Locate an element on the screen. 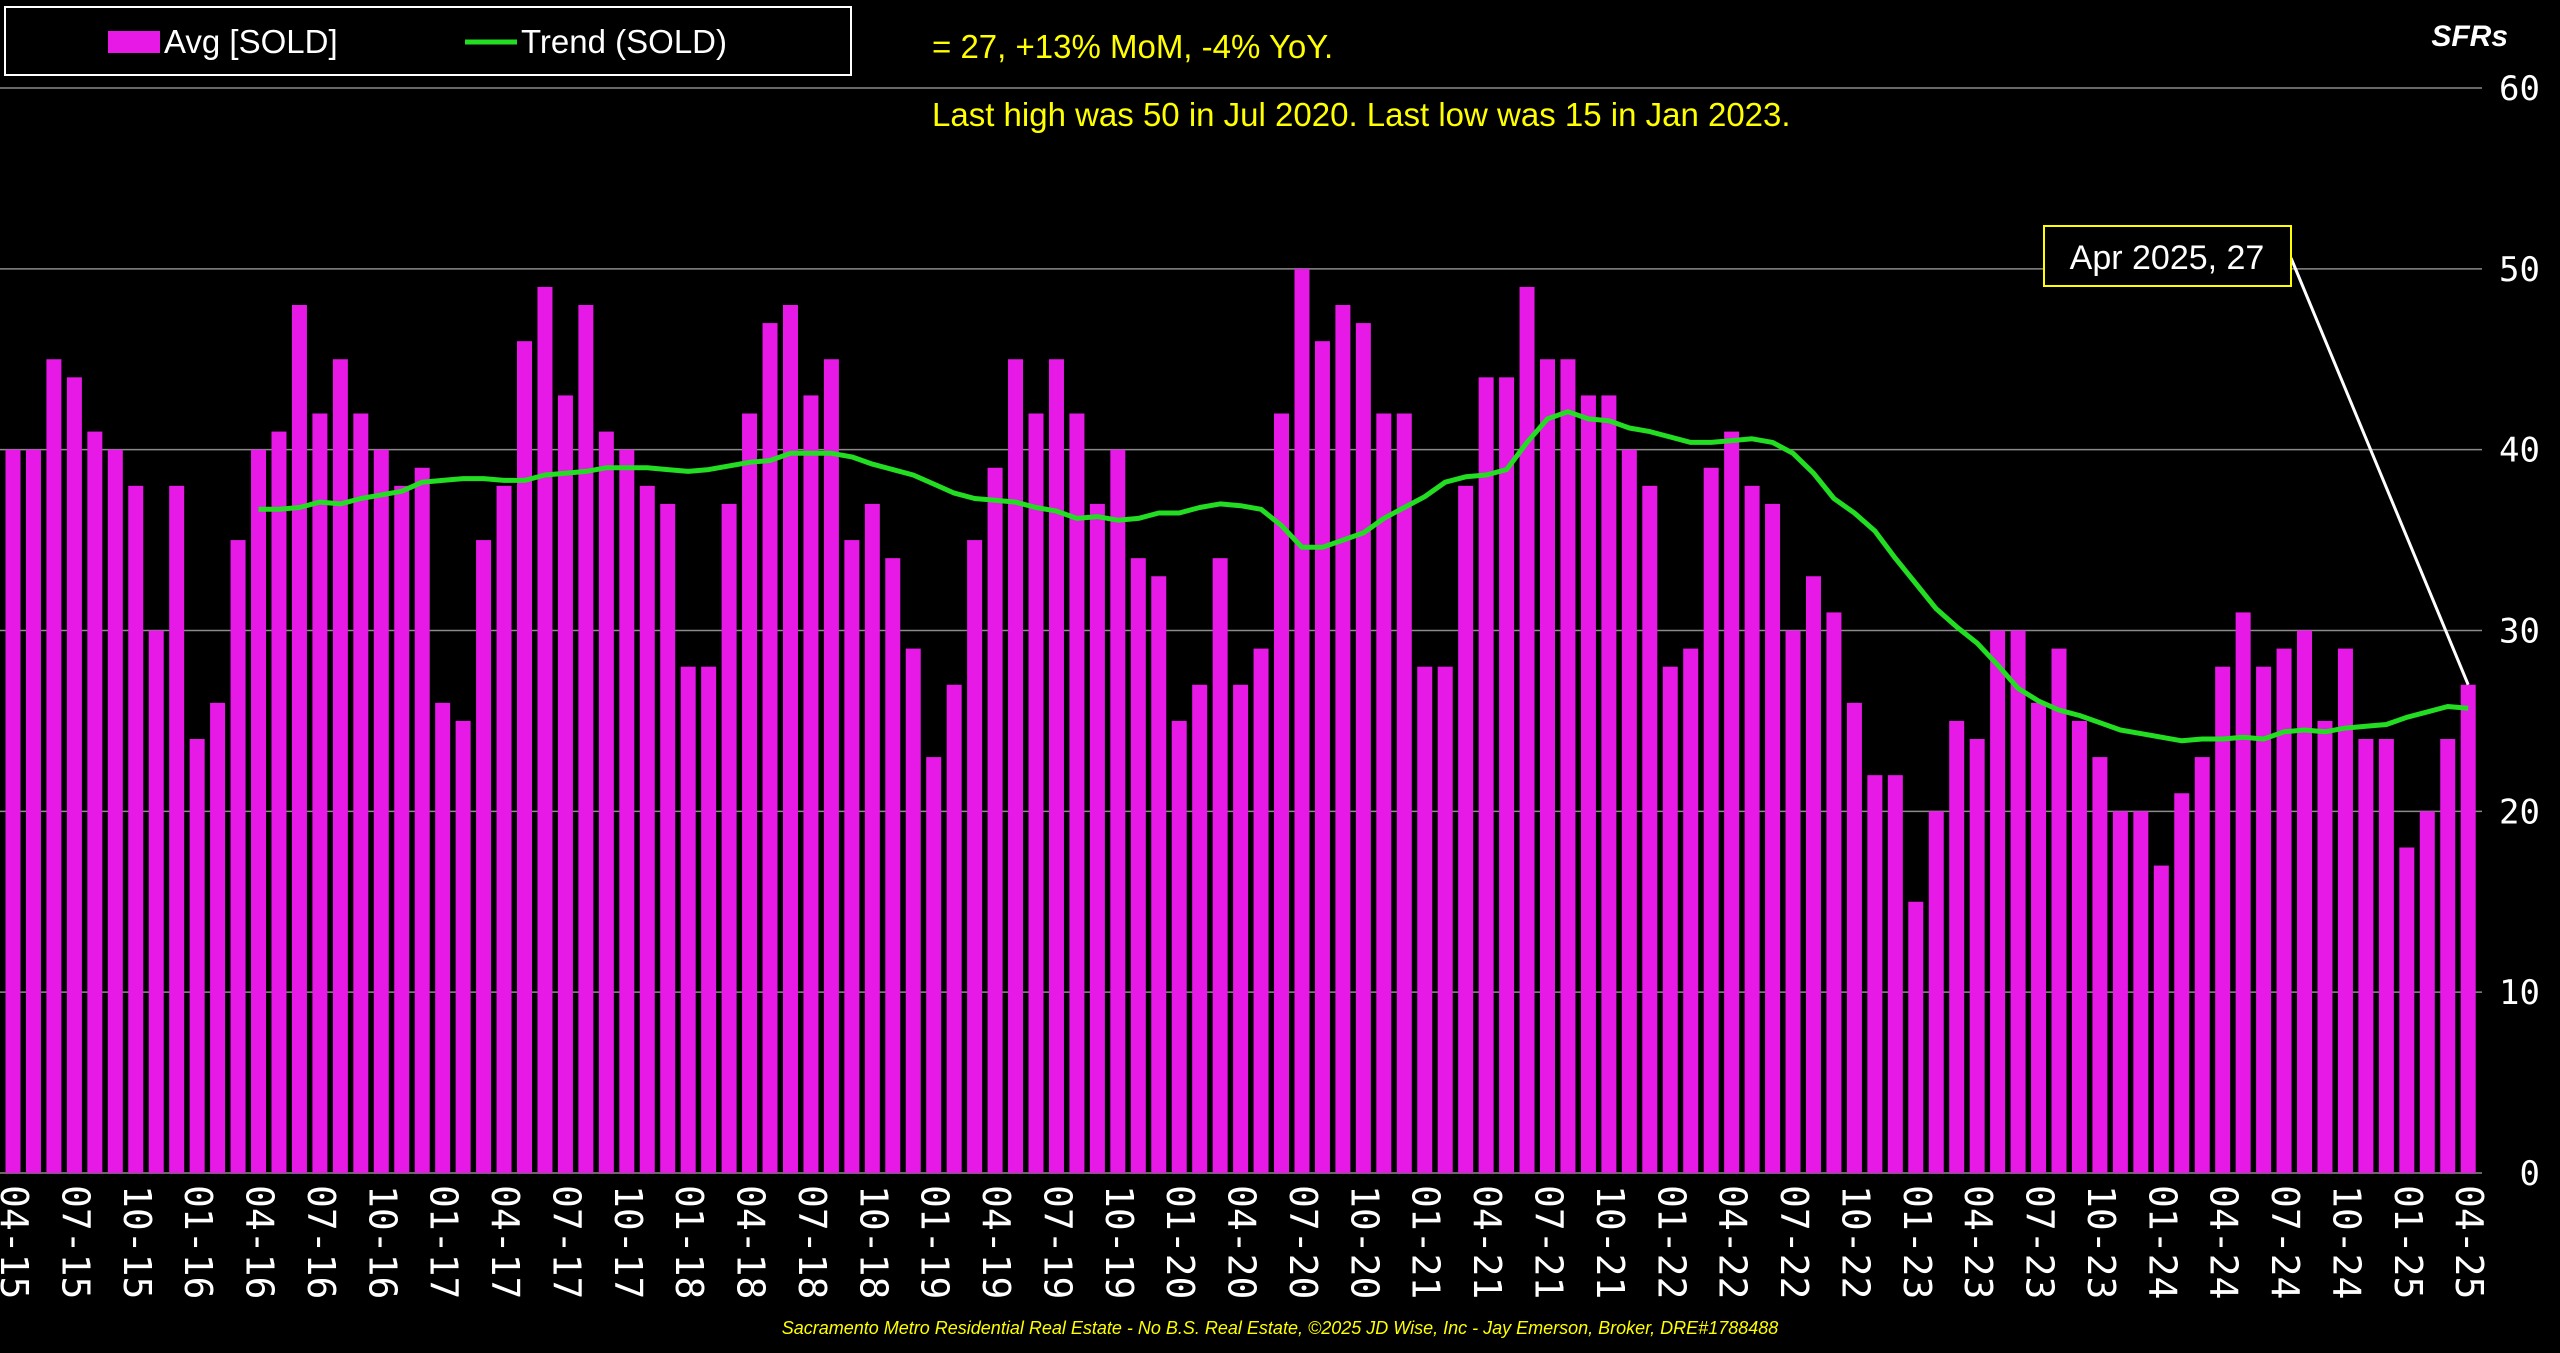 Image resolution: width=2560 pixels, height=1353 pixels. x-tick-label: 10-21 is located at coordinates (1610, 1242).